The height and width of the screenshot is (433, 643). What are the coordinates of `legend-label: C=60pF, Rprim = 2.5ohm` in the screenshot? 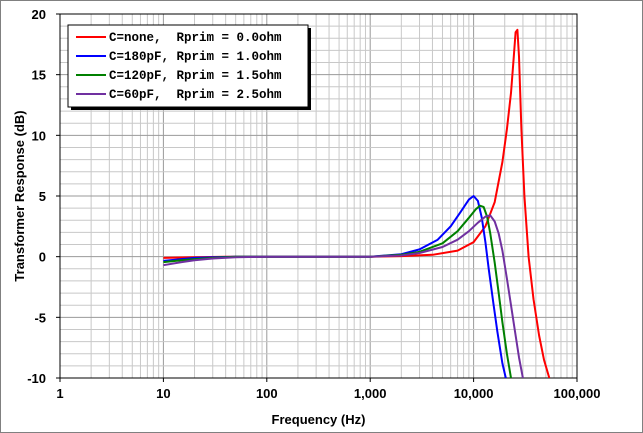 It's located at (195, 95).